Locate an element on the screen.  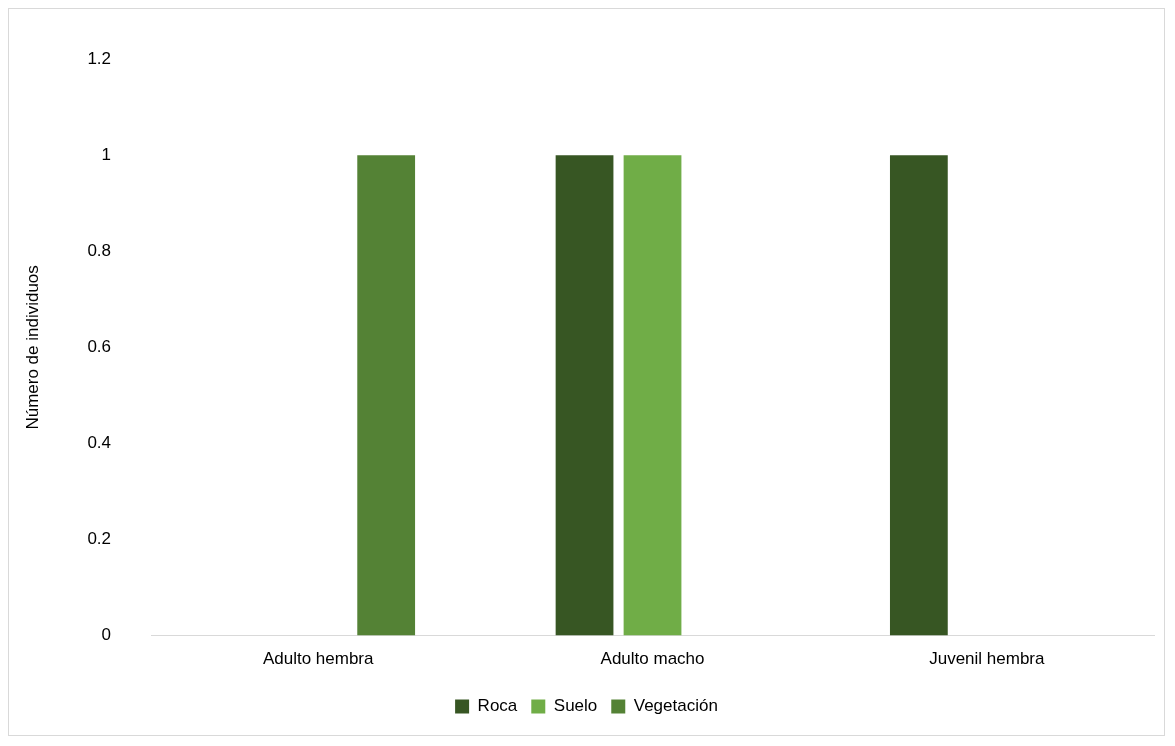
x-tick-label: Juvenil hembra is located at coordinates (987, 659).